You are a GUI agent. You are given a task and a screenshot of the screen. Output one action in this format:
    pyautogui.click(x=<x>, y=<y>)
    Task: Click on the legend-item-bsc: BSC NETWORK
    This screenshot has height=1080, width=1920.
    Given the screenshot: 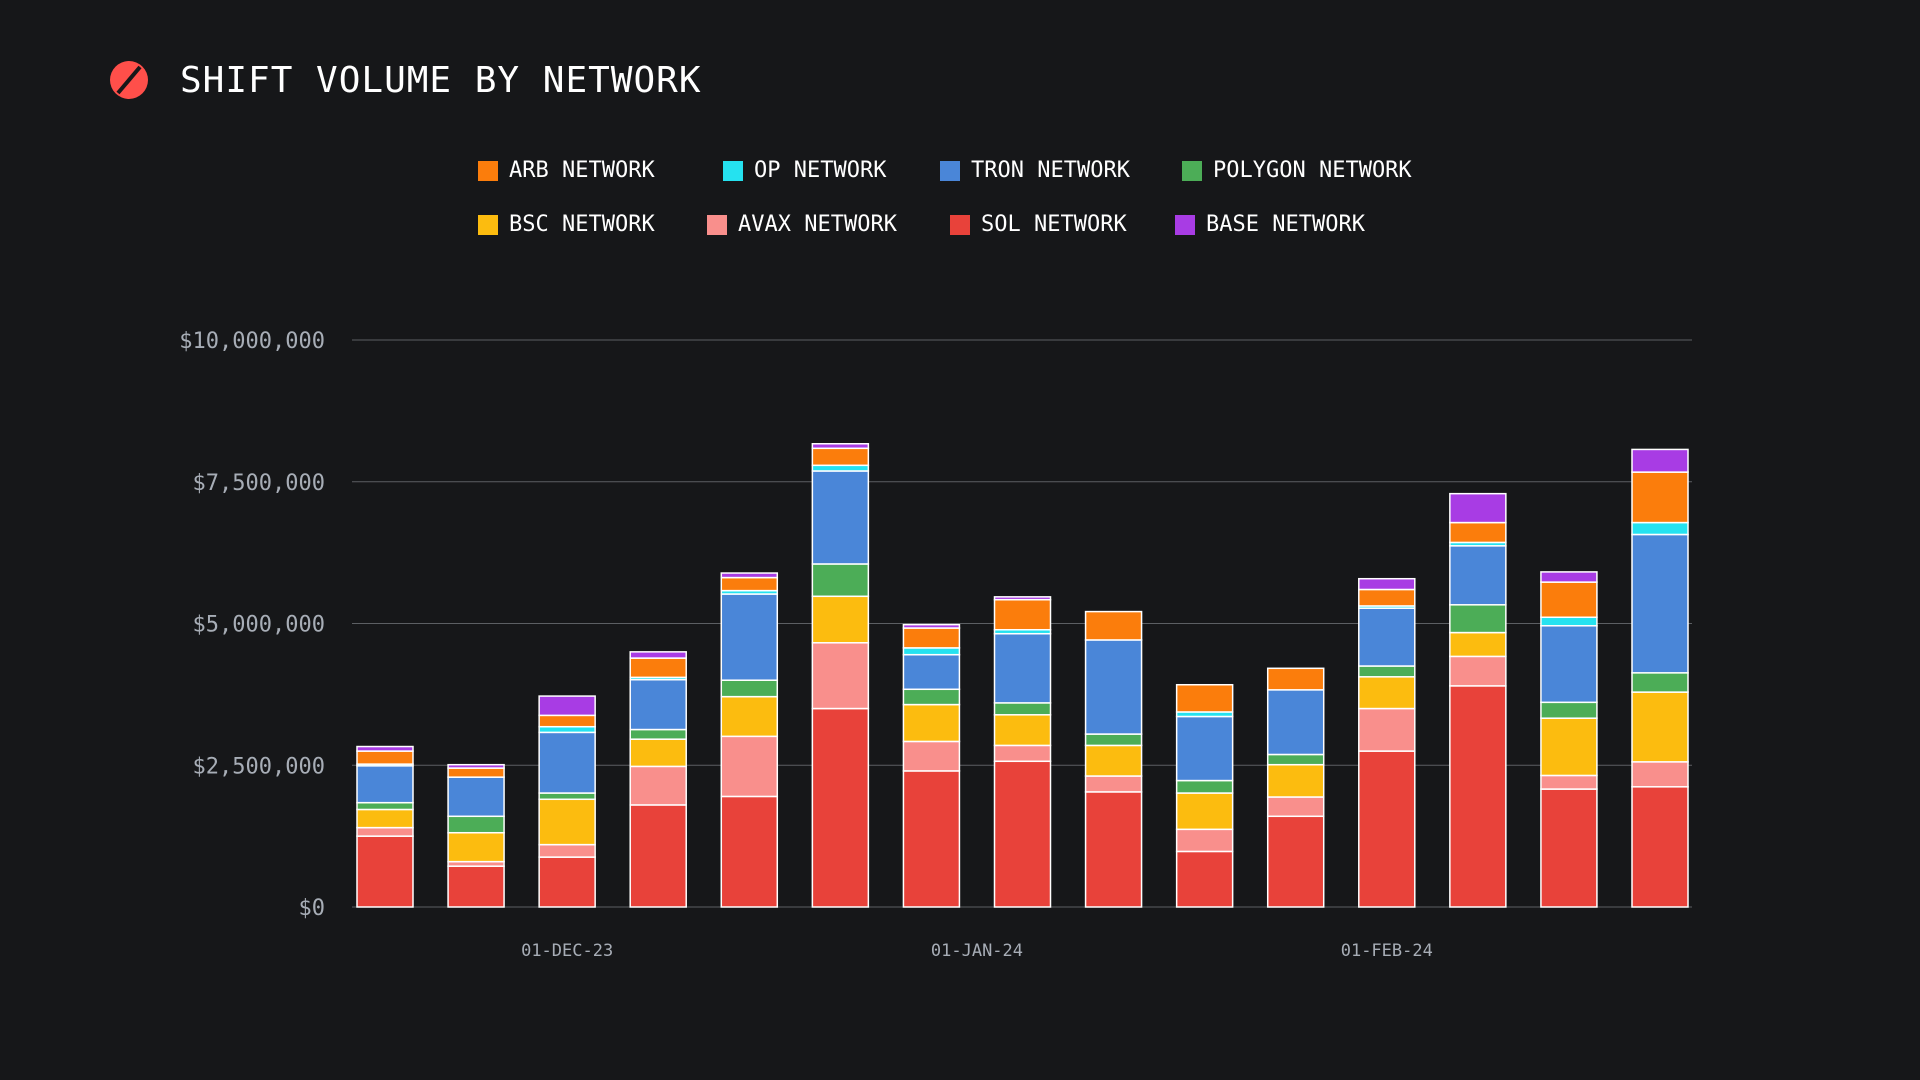 What is the action you would take?
    pyautogui.click(x=566, y=224)
    